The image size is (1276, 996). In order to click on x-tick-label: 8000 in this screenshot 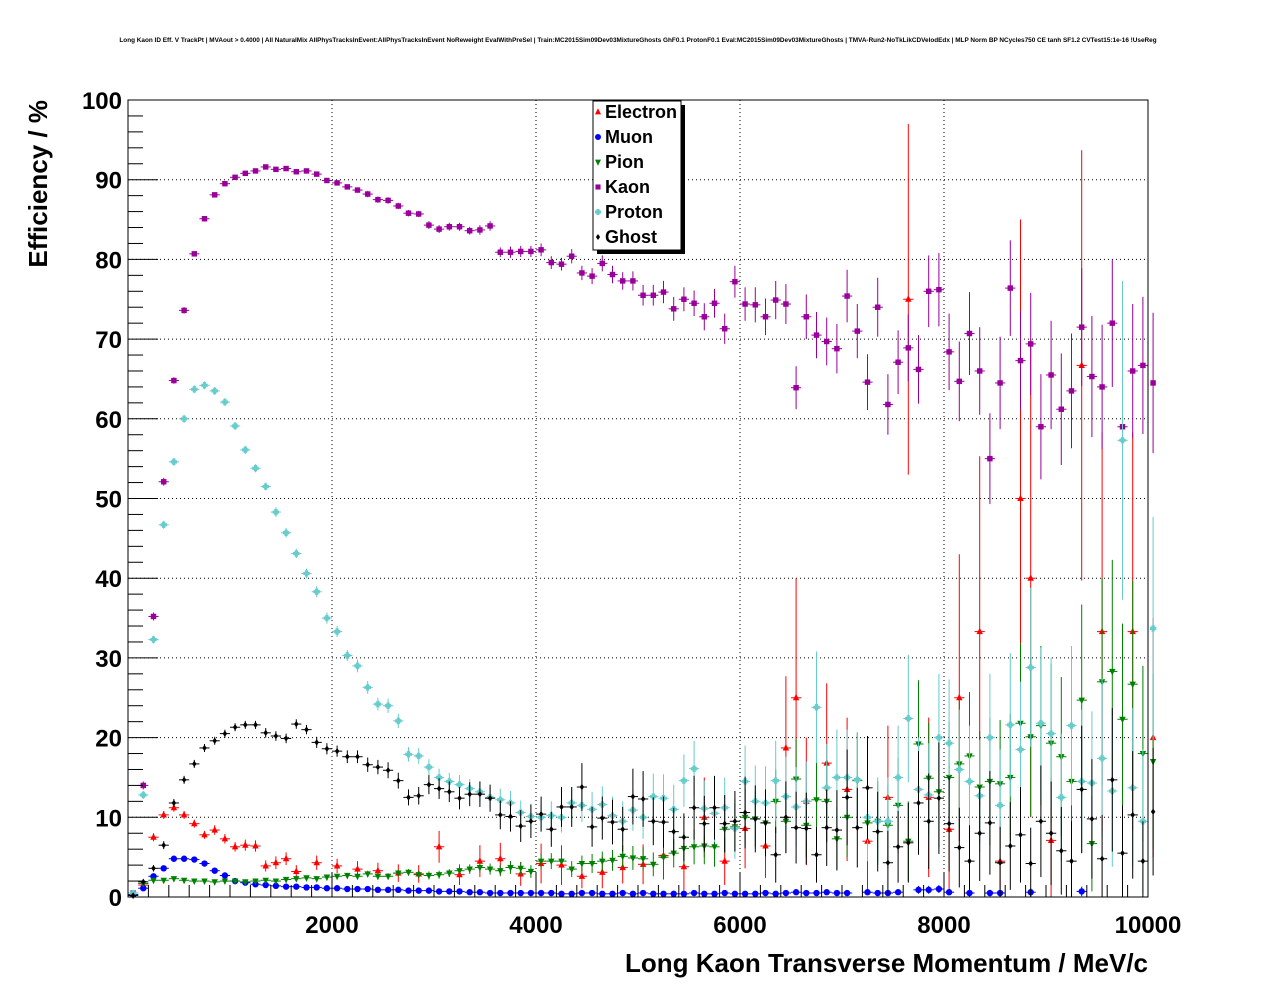, I will do `click(943, 925)`.